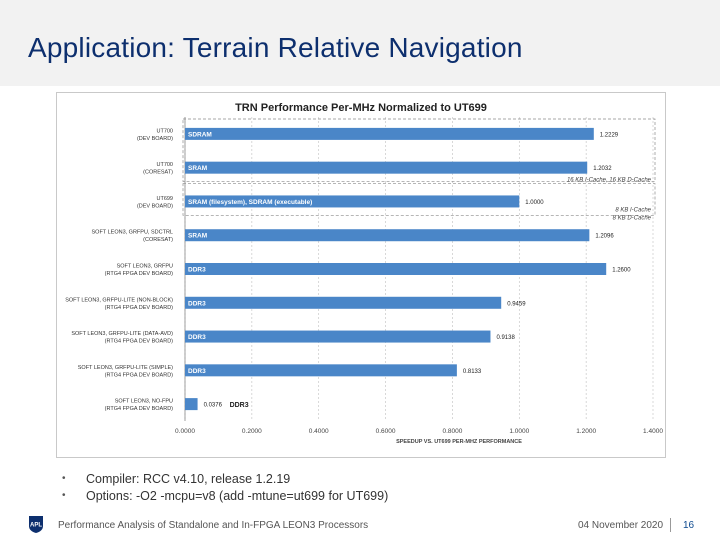 This screenshot has width=720, height=540. Describe the element at coordinates (319, 431) in the screenshot. I see `x-tick-label: 0.4000` at that location.